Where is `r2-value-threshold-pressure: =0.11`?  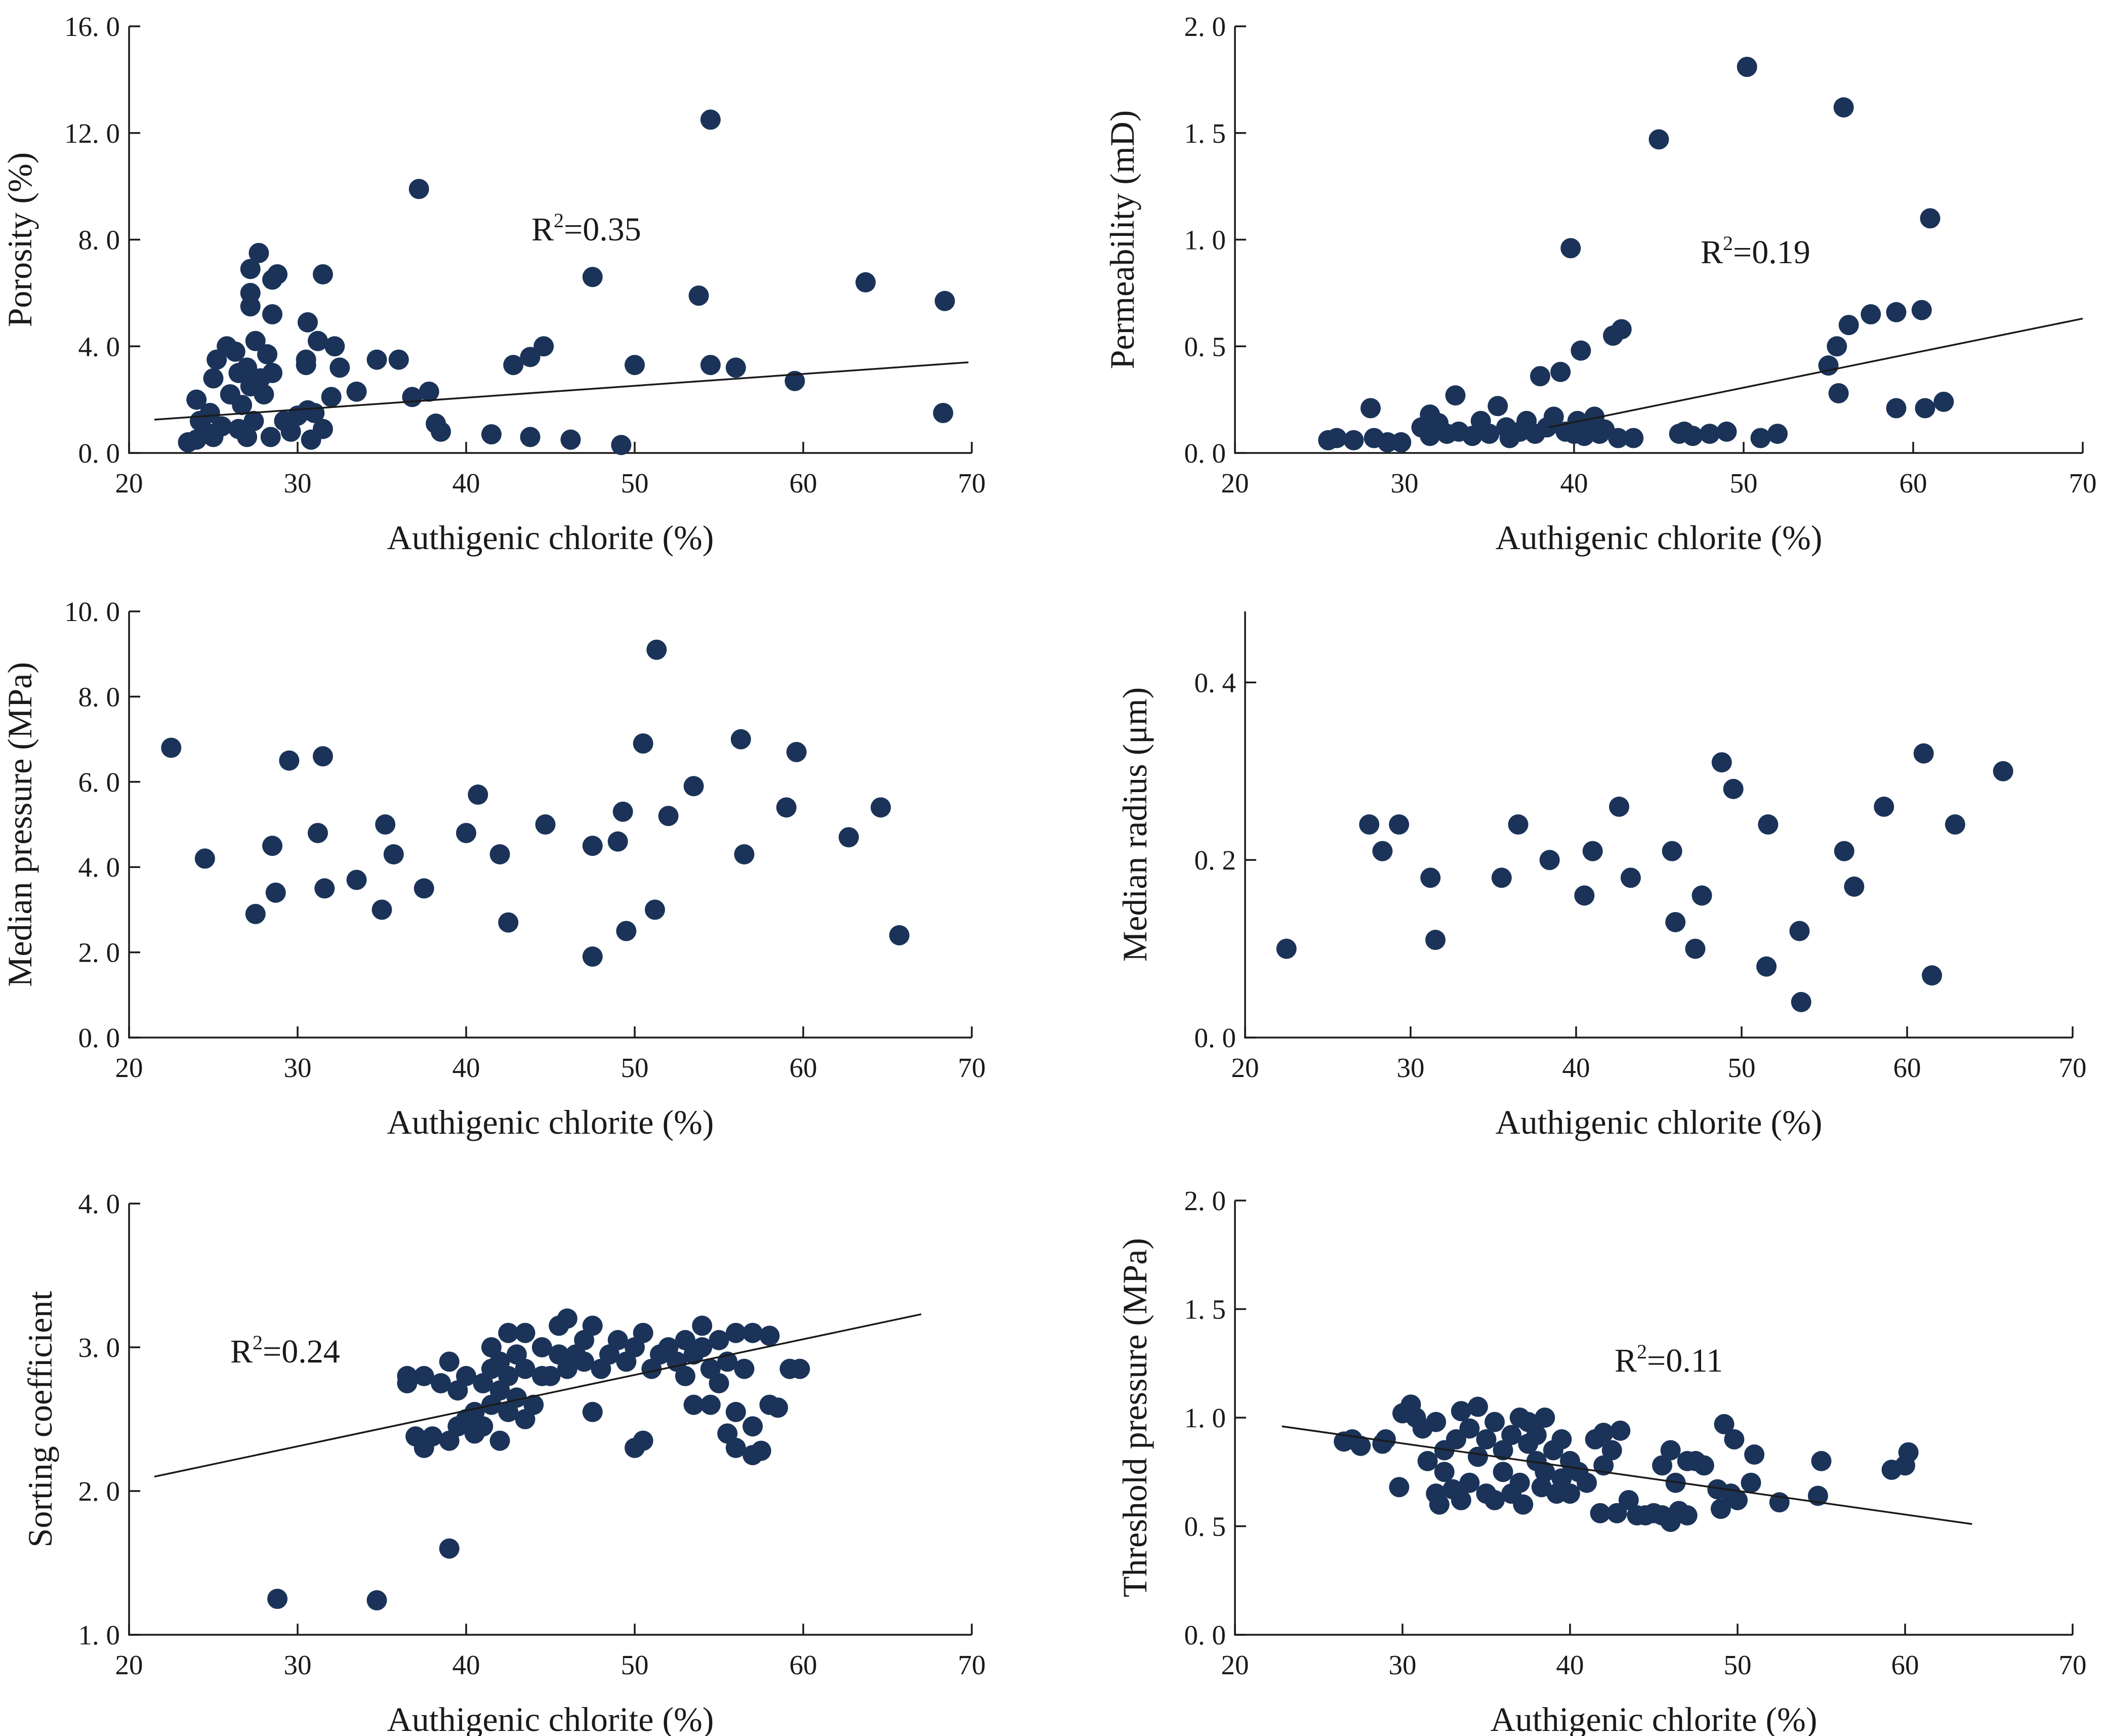
r2-value-threshold-pressure: =0.11 is located at coordinates (1685, 1360).